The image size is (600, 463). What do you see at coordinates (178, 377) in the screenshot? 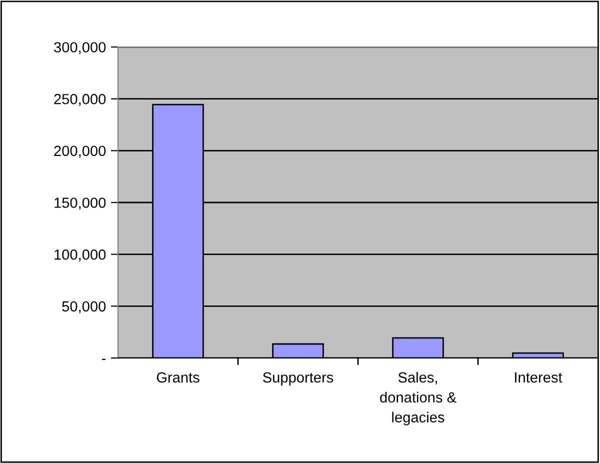
I see `x-tick-label: Grants` at bounding box center [178, 377].